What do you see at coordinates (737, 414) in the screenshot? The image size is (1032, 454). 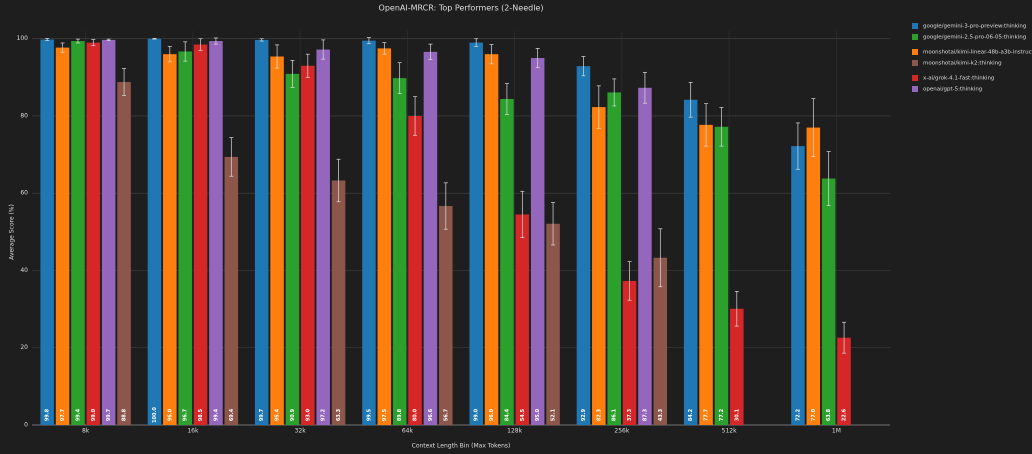 I see `value-label: 30.1` at bounding box center [737, 414].